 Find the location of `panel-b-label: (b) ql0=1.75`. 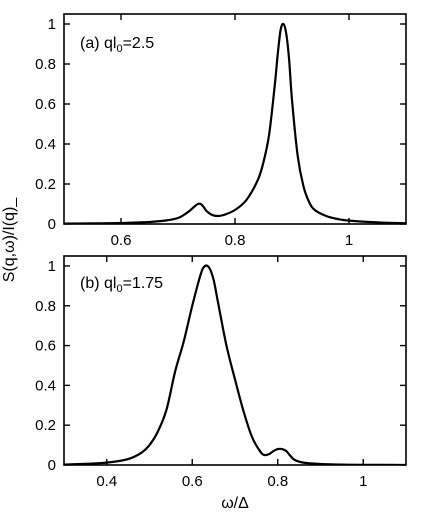

panel-b-label: (b) ql0=1.75 is located at coordinates (121, 285).